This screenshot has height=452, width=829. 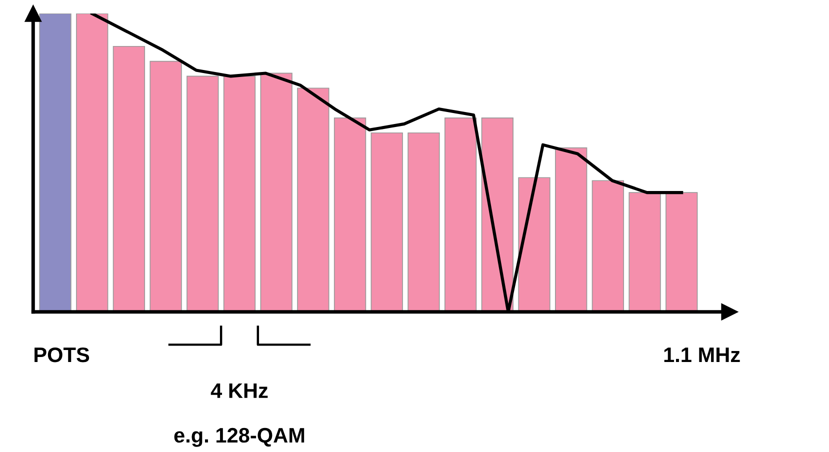 What do you see at coordinates (62, 354) in the screenshot?
I see `text: POTS` at bounding box center [62, 354].